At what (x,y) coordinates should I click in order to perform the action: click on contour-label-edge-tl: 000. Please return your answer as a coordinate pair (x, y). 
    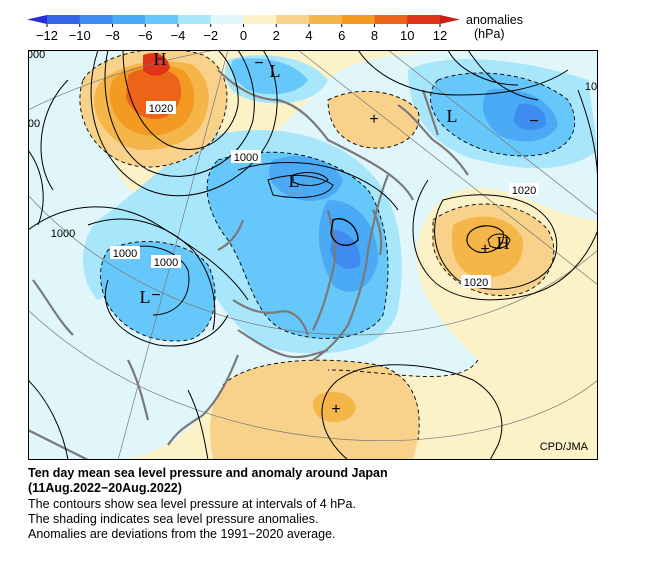
    Looking at the image, I should click on (36, 55).